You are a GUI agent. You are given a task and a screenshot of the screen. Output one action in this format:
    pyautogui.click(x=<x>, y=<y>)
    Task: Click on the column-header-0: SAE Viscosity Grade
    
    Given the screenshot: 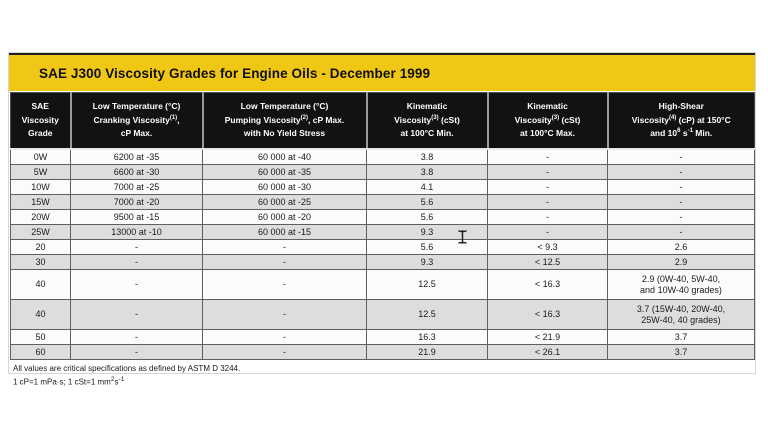 What is the action you would take?
    pyautogui.click(x=40, y=121)
    